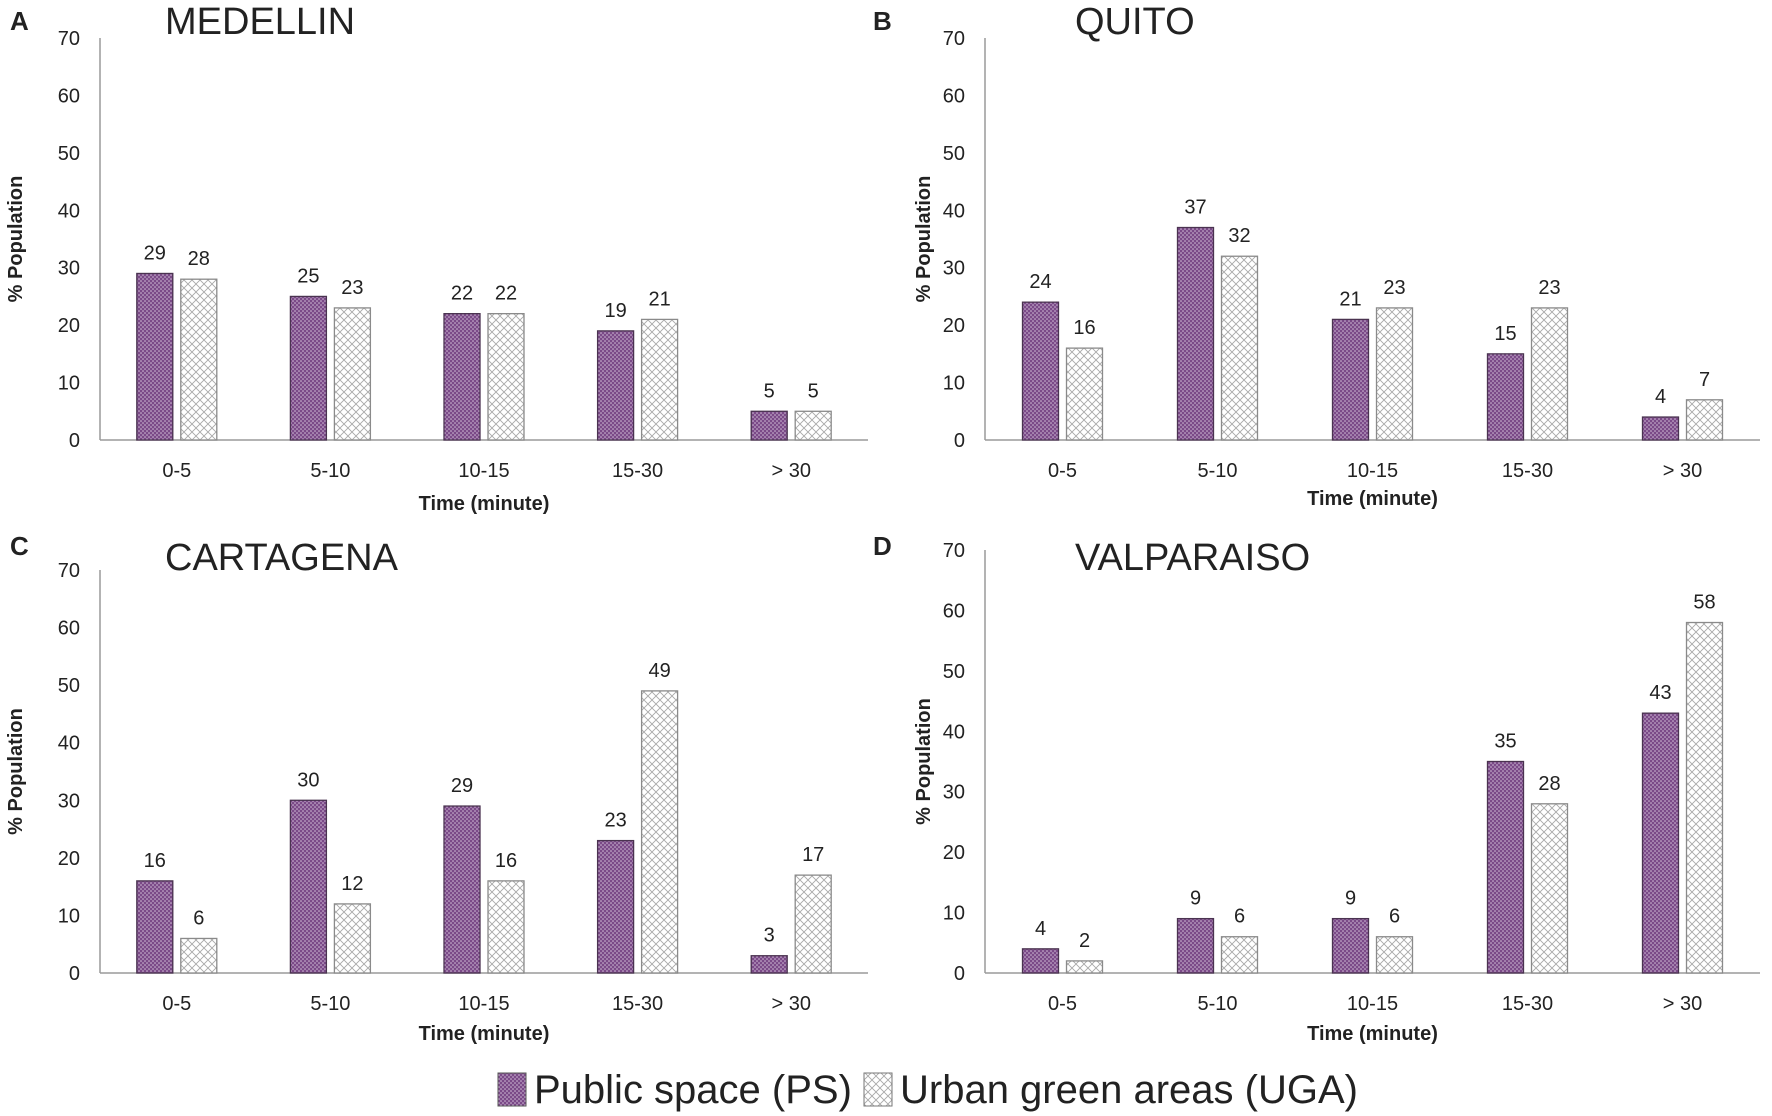  Describe the element at coordinates (176, 1004) in the screenshot. I see `x-tick-label: 0-5` at that location.